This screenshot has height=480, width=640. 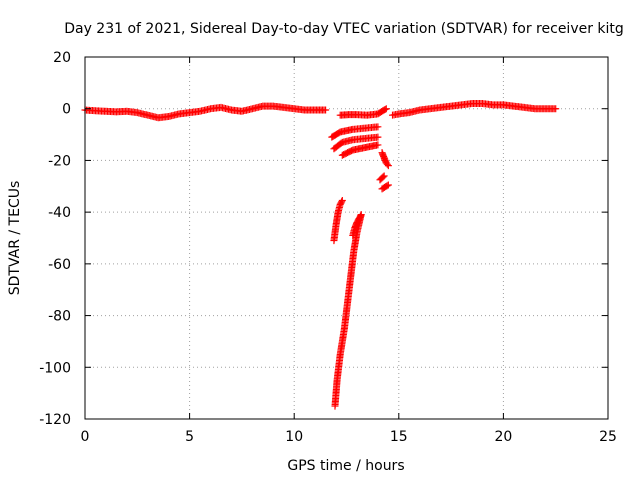 What do you see at coordinates (349, 437) in the screenshot?
I see `x-tick-labels: 0 5 10 15 20 25` at bounding box center [349, 437].